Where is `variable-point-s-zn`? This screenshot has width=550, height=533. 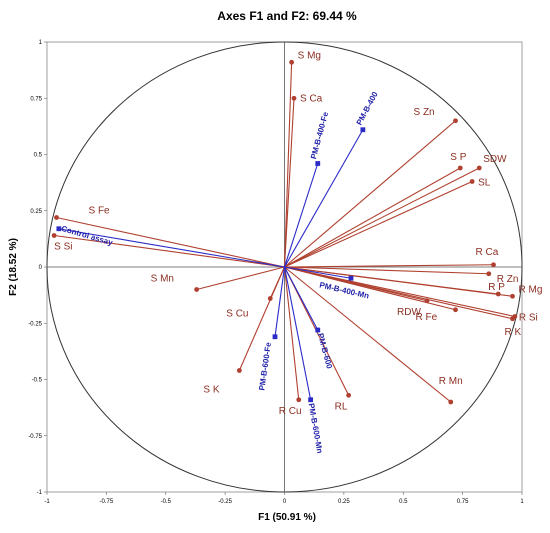
variable-point-s-zn is located at coordinates (455, 121).